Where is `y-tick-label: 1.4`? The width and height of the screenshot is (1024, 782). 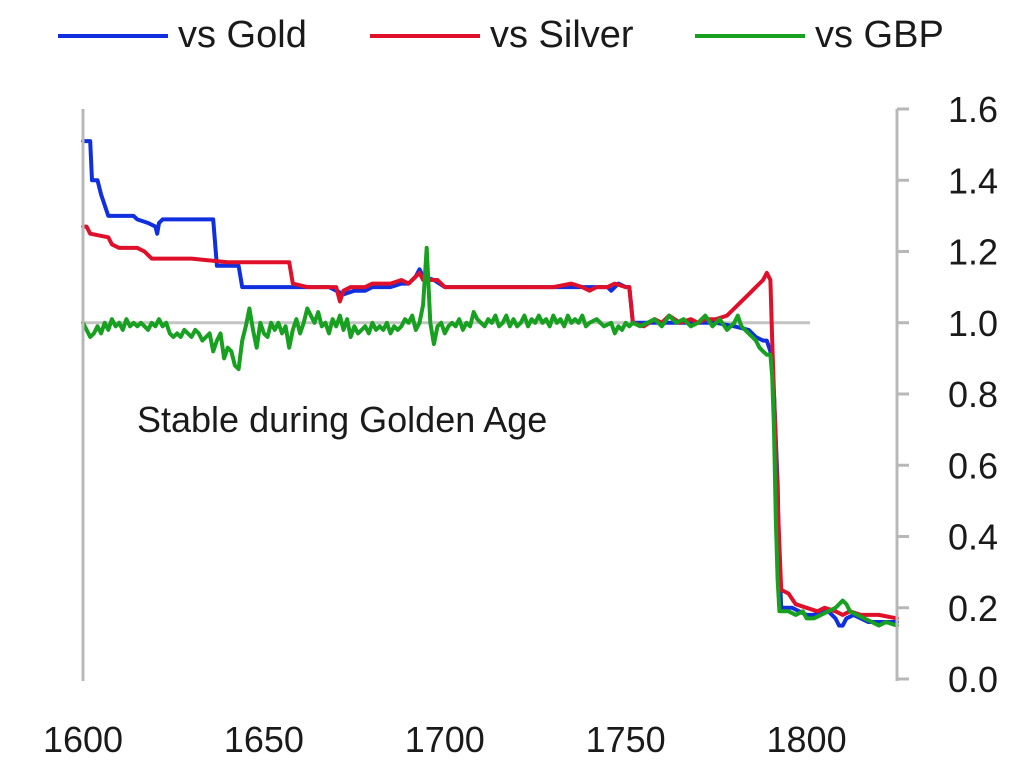 y-tick-label: 1.4 is located at coordinates (973, 180).